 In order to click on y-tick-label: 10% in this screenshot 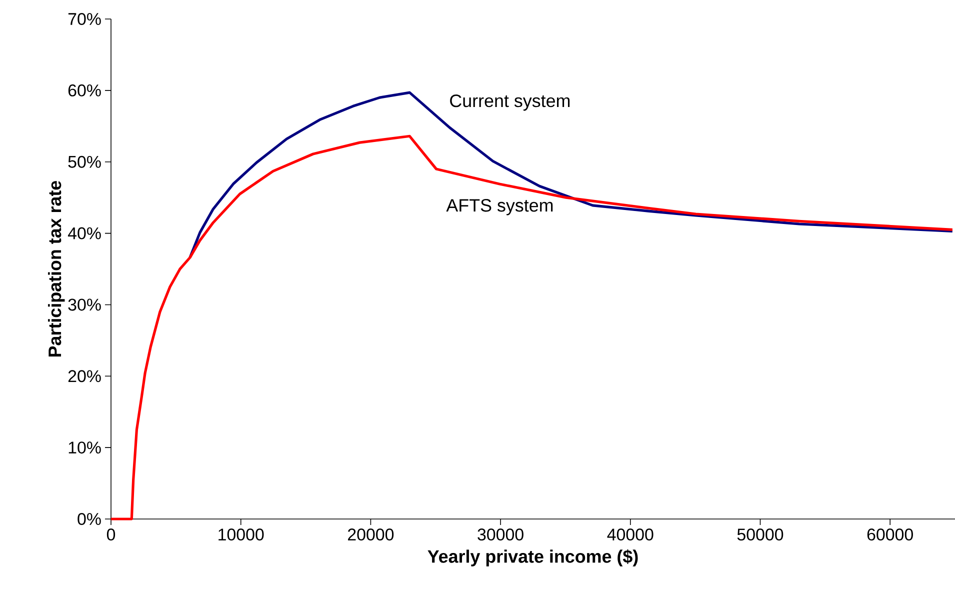, I will do `click(84, 448)`.